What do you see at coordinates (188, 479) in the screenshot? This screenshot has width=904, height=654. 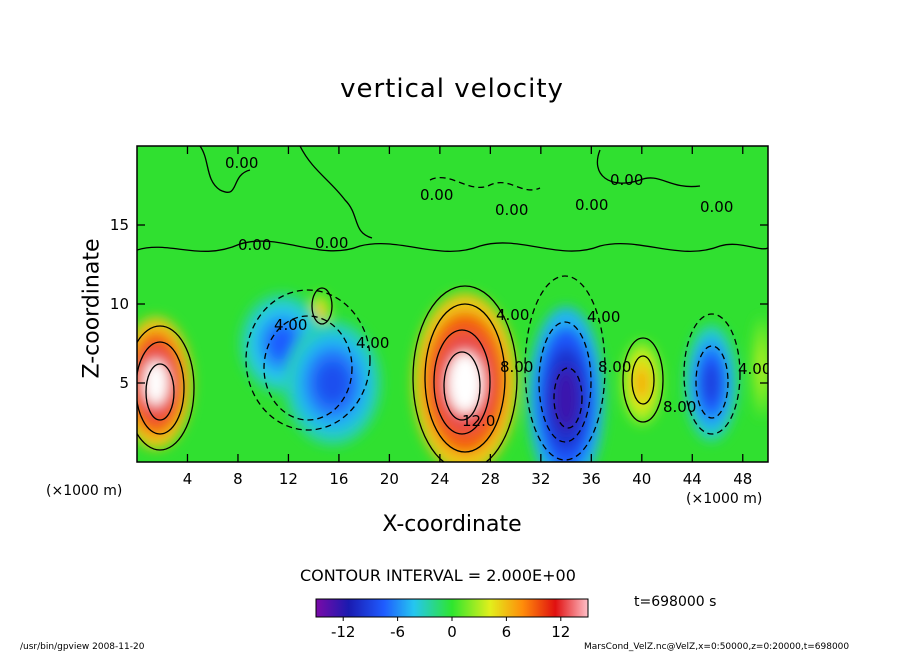 I see `x-tick-label: 4` at bounding box center [188, 479].